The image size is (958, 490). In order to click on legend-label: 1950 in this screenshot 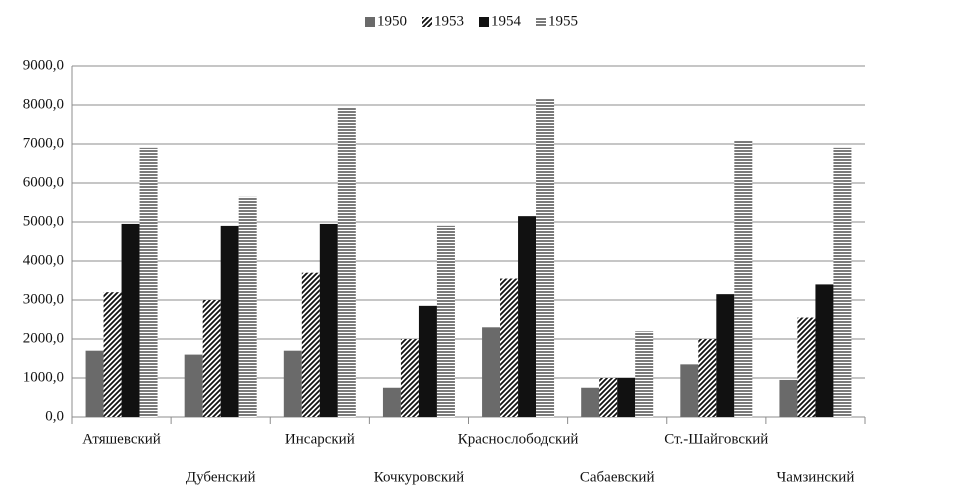, I will do `click(392, 21)`.